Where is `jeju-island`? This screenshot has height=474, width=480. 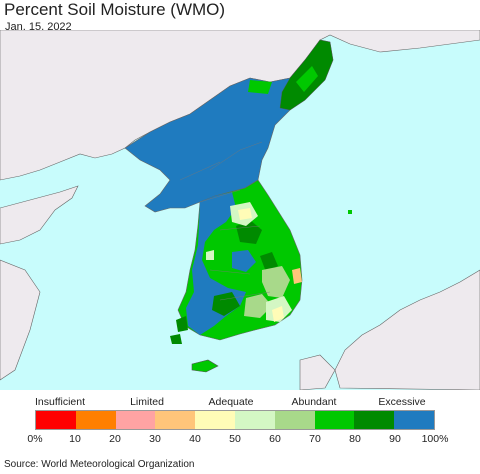 jeju-island is located at coordinates (205, 366).